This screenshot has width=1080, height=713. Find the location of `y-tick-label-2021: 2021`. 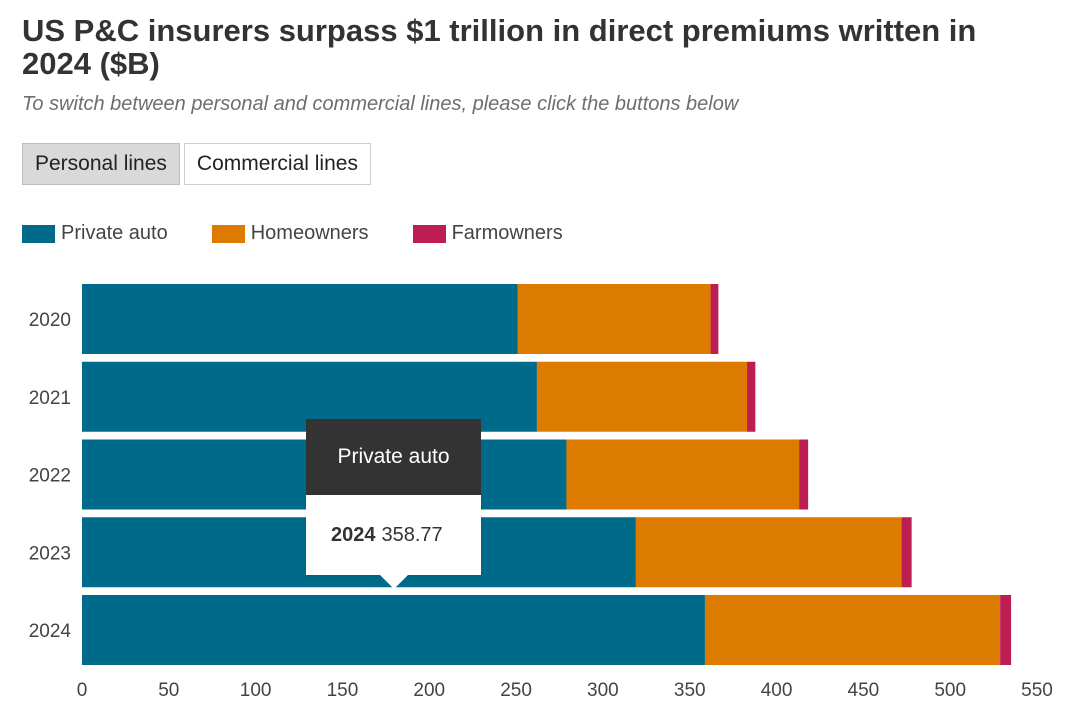

y-tick-label-2021: 2021 is located at coordinates (50, 398).